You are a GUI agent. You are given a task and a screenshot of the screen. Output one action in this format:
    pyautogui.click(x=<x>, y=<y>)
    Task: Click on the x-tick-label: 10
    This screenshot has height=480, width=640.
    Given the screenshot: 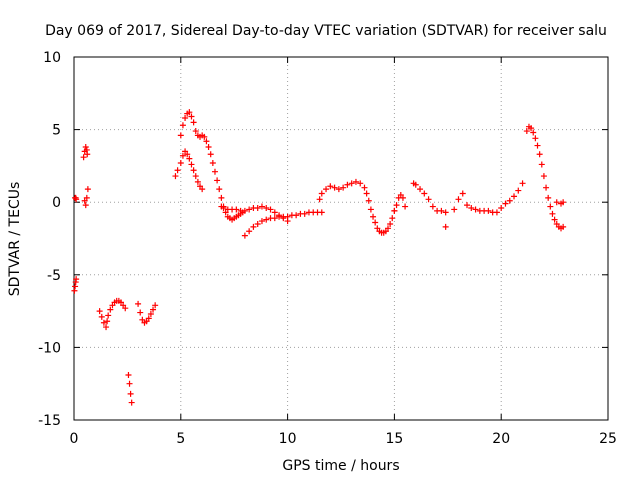 What is the action you would take?
    pyautogui.click(x=288, y=439)
    